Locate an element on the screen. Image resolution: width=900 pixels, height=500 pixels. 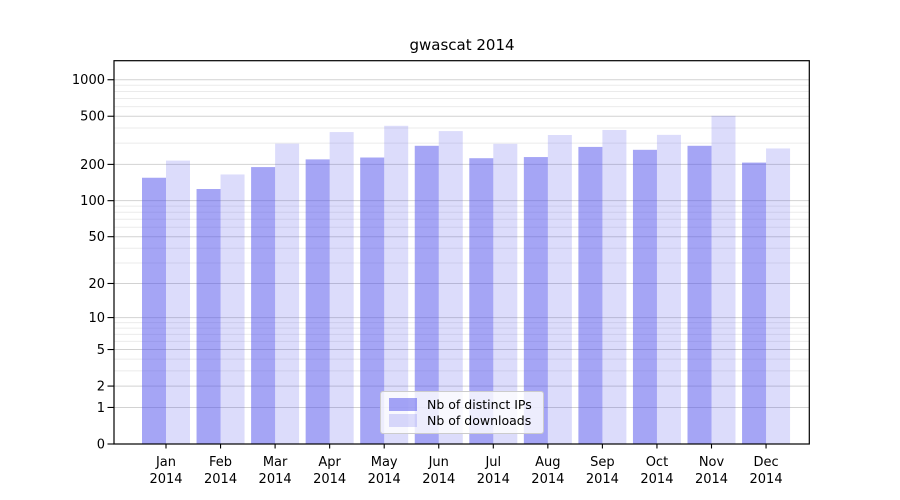
legend-item-downloads: Nb of downloads is located at coordinates (462, 420).